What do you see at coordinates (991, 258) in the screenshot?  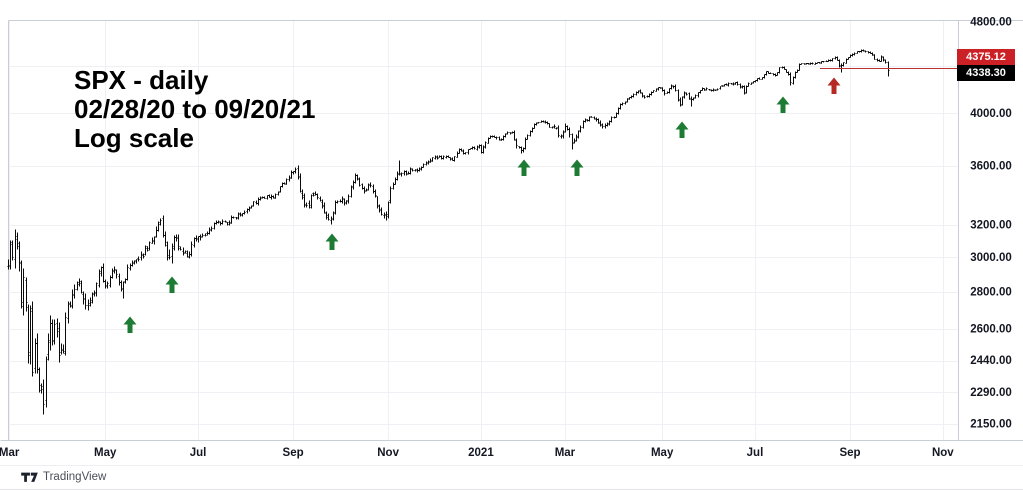 I see `y-axis-label: 3000.00` at bounding box center [991, 258].